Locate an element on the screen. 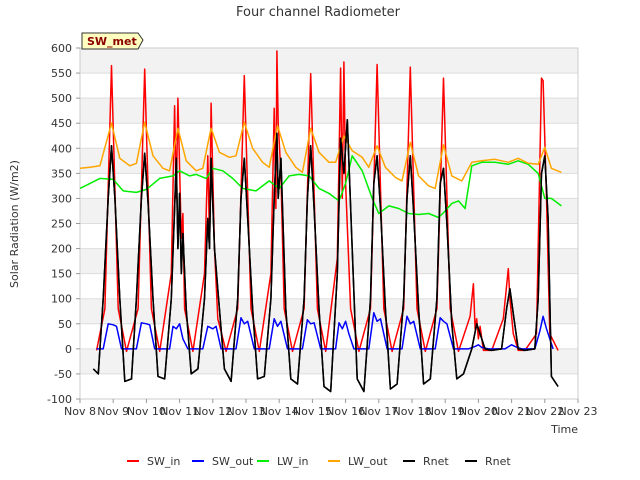 This screenshot has height=480, width=640. x-tick-label: Nov 16 is located at coordinates (345, 411).